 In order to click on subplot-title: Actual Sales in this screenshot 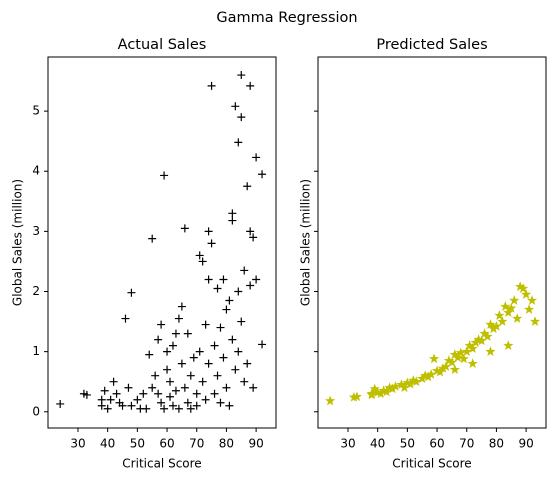, I will do `click(162, 45)`.